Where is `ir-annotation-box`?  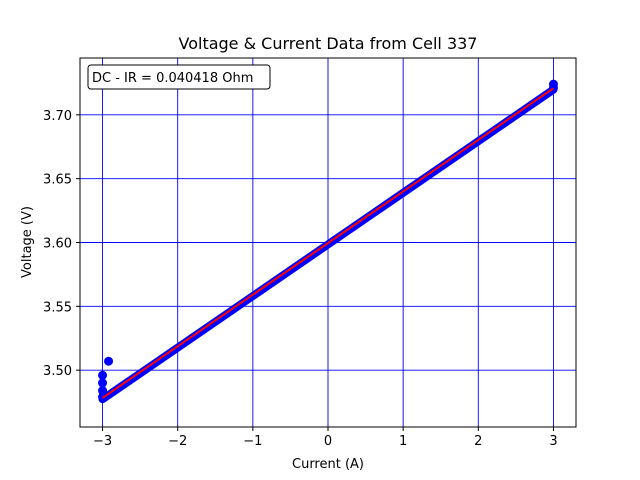 ir-annotation-box is located at coordinates (179, 77).